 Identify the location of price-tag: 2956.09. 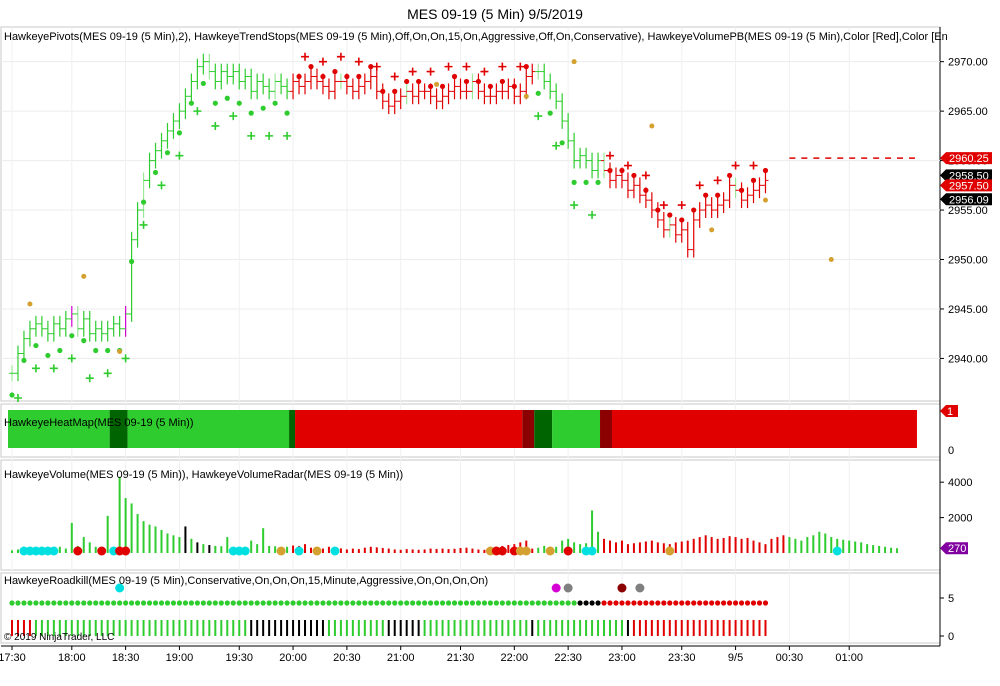
(966, 199).